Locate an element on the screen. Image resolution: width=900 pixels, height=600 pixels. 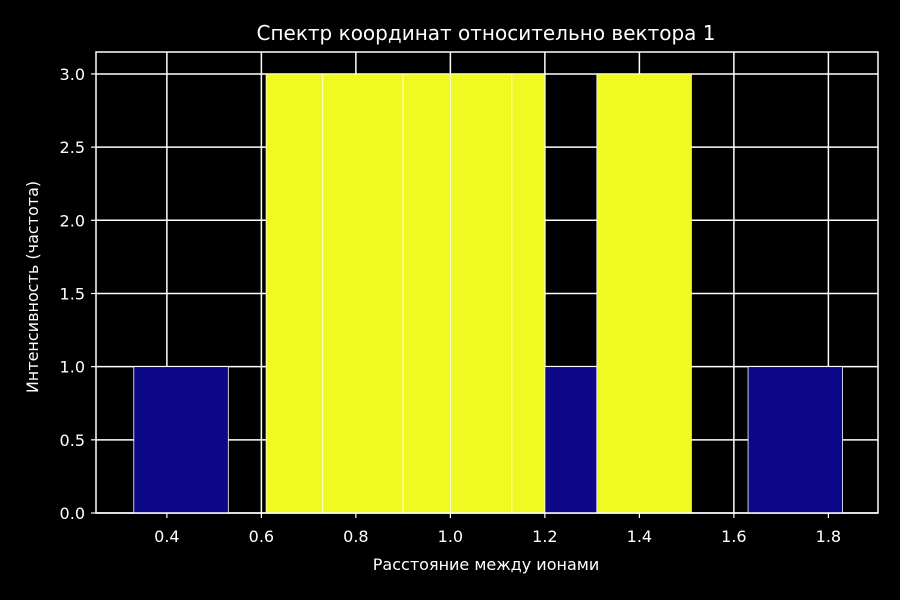
y-tick-label: 0.0 is located at coordinates (72, 513).